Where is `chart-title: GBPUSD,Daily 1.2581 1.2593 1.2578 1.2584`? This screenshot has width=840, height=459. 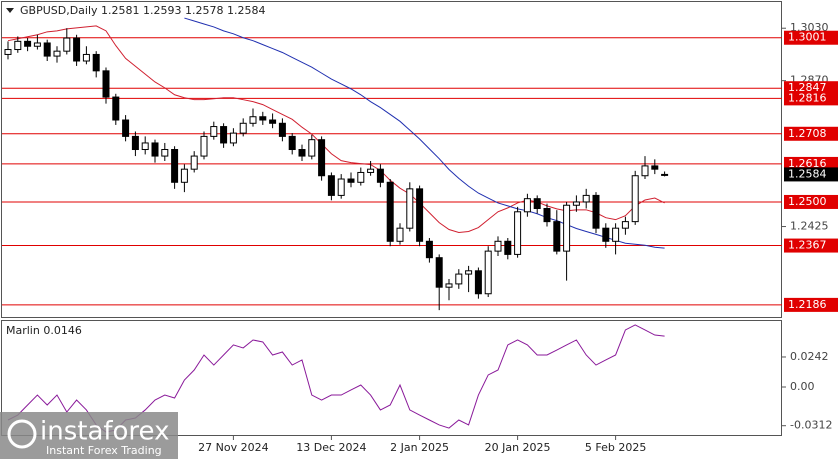
chart-title: GBPUSD,Daily 1.2581 1.2593 1.2578 1.2584 is located at coordinates (142, 10).